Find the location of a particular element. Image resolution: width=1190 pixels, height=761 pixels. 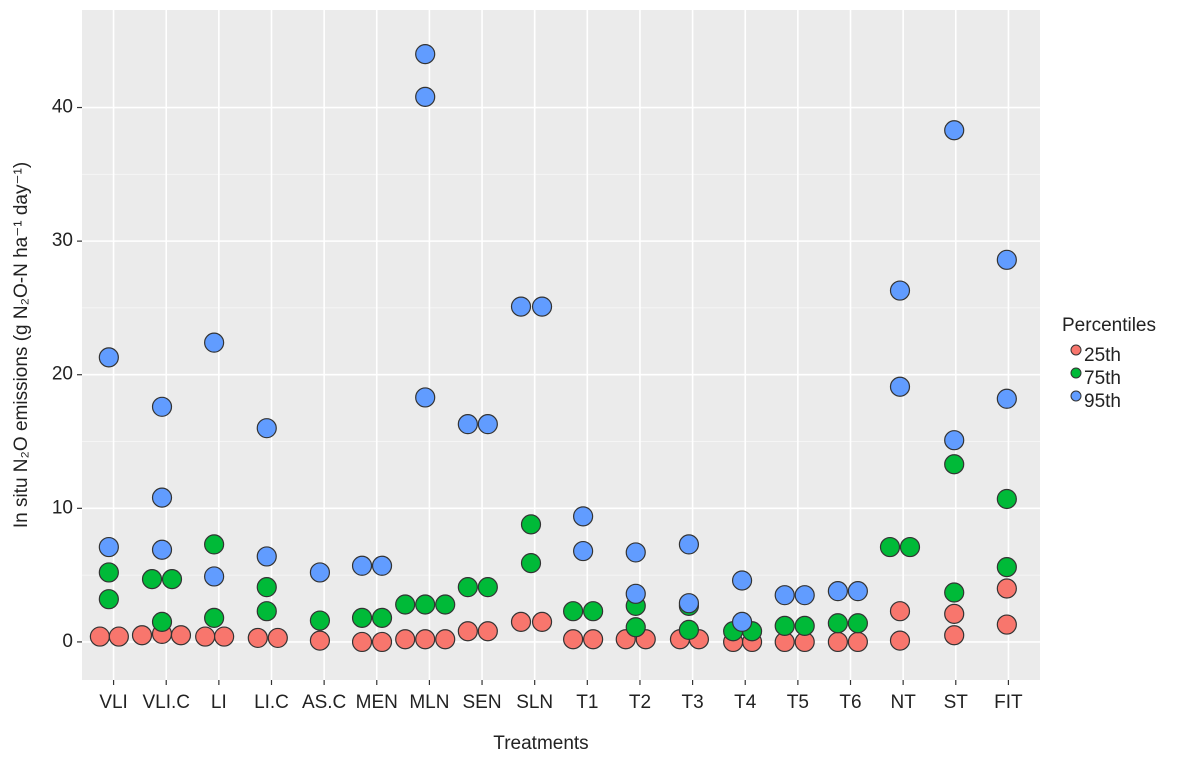

legend-label: 75th is located at coordinates (1102, 378).